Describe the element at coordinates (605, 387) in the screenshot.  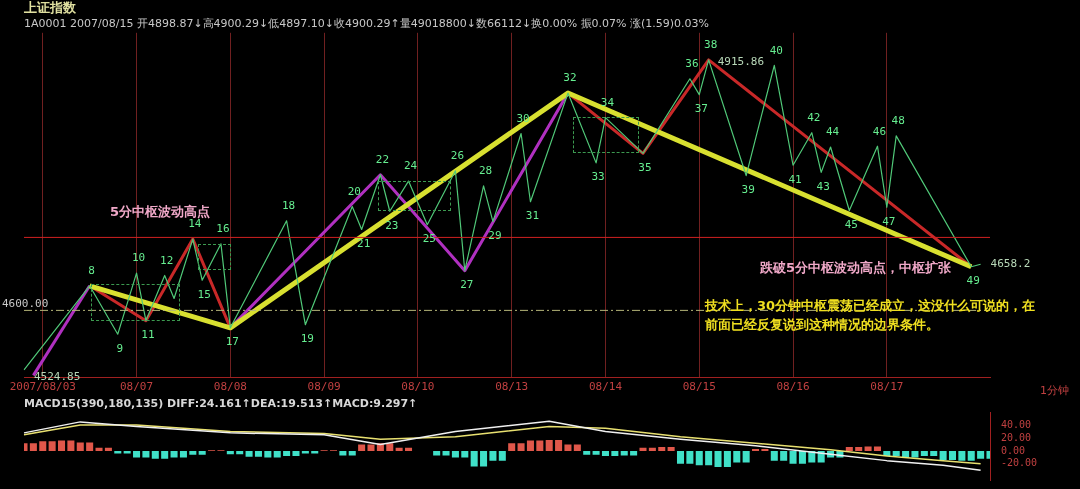
I see `x-tick-label: 08/14` at that location.